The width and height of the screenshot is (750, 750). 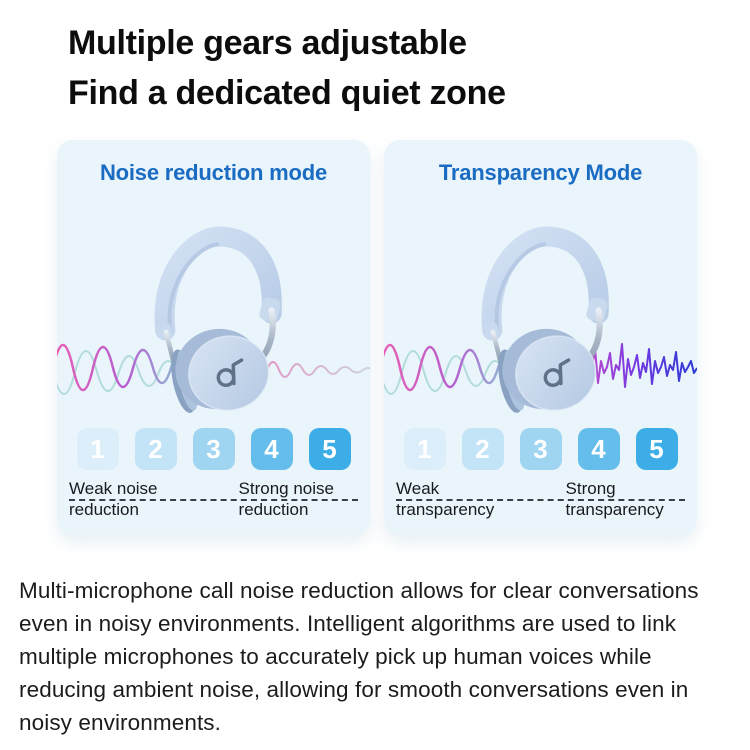 I want to click on strong-label: Strong noise reduction, so click(x=286, y=499).